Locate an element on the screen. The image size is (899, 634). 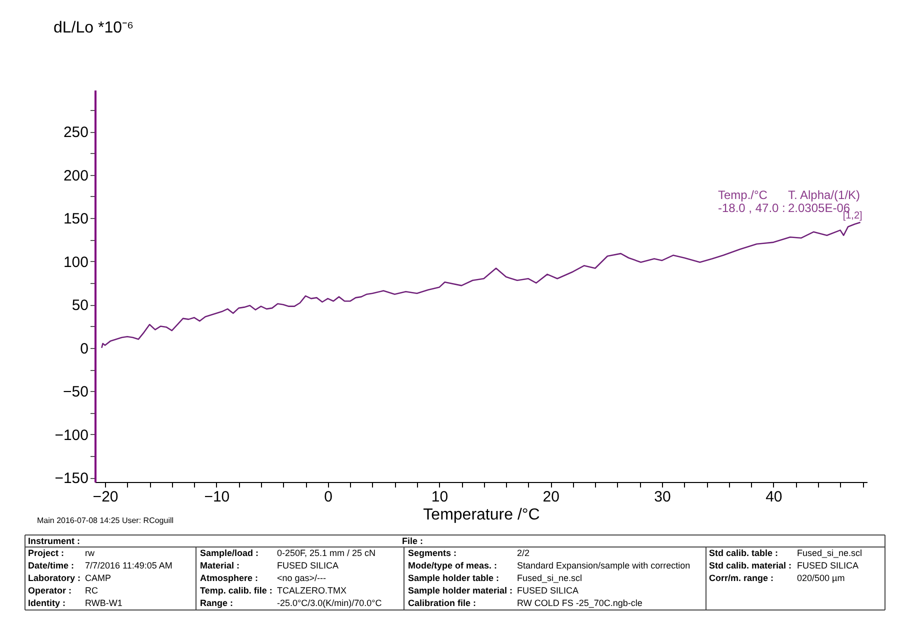
y-tick-label: 50 is located at coordinates (80, 305).